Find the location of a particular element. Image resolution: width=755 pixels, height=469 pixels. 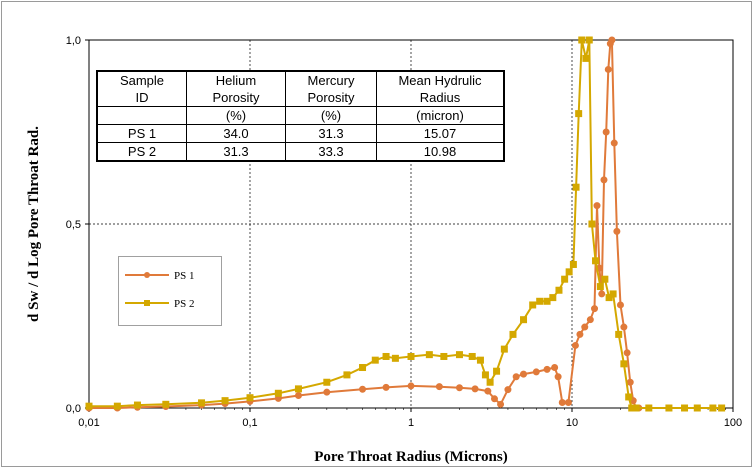

legend-items: PS 1 PS 2 is located at coordinates (160, 290).